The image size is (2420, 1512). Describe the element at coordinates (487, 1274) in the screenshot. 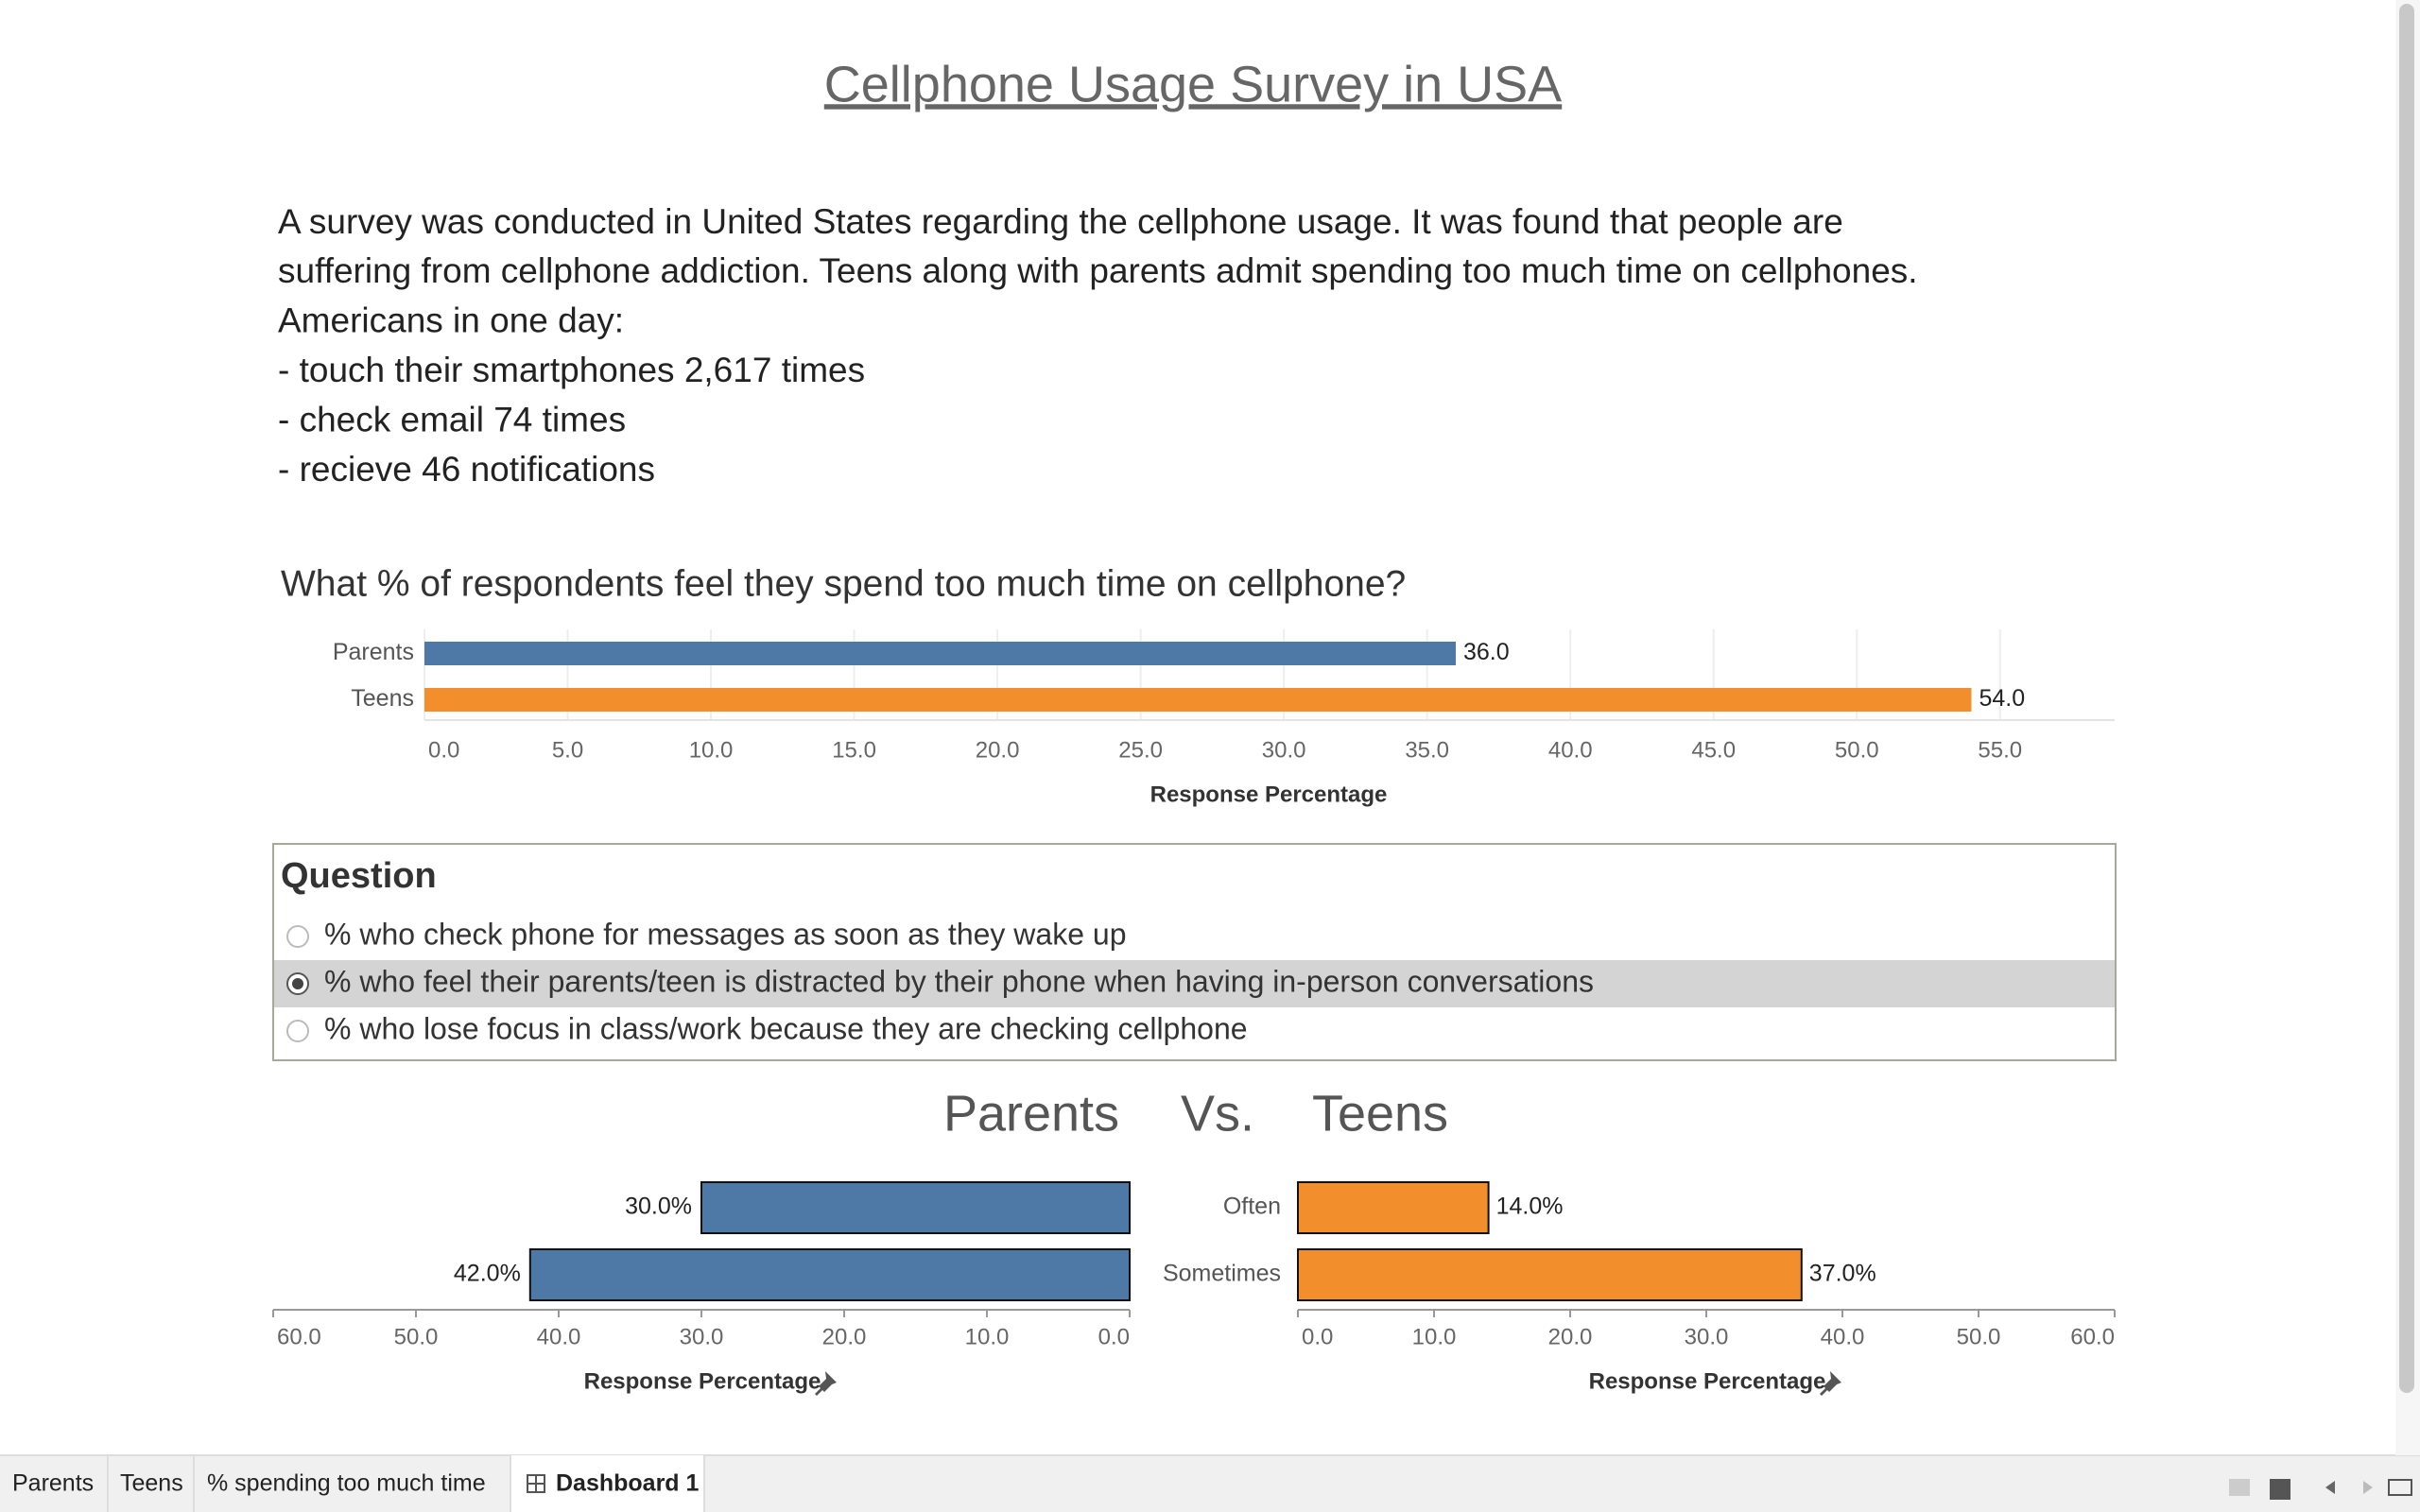

I see `value-label: 42.0%` at that location.